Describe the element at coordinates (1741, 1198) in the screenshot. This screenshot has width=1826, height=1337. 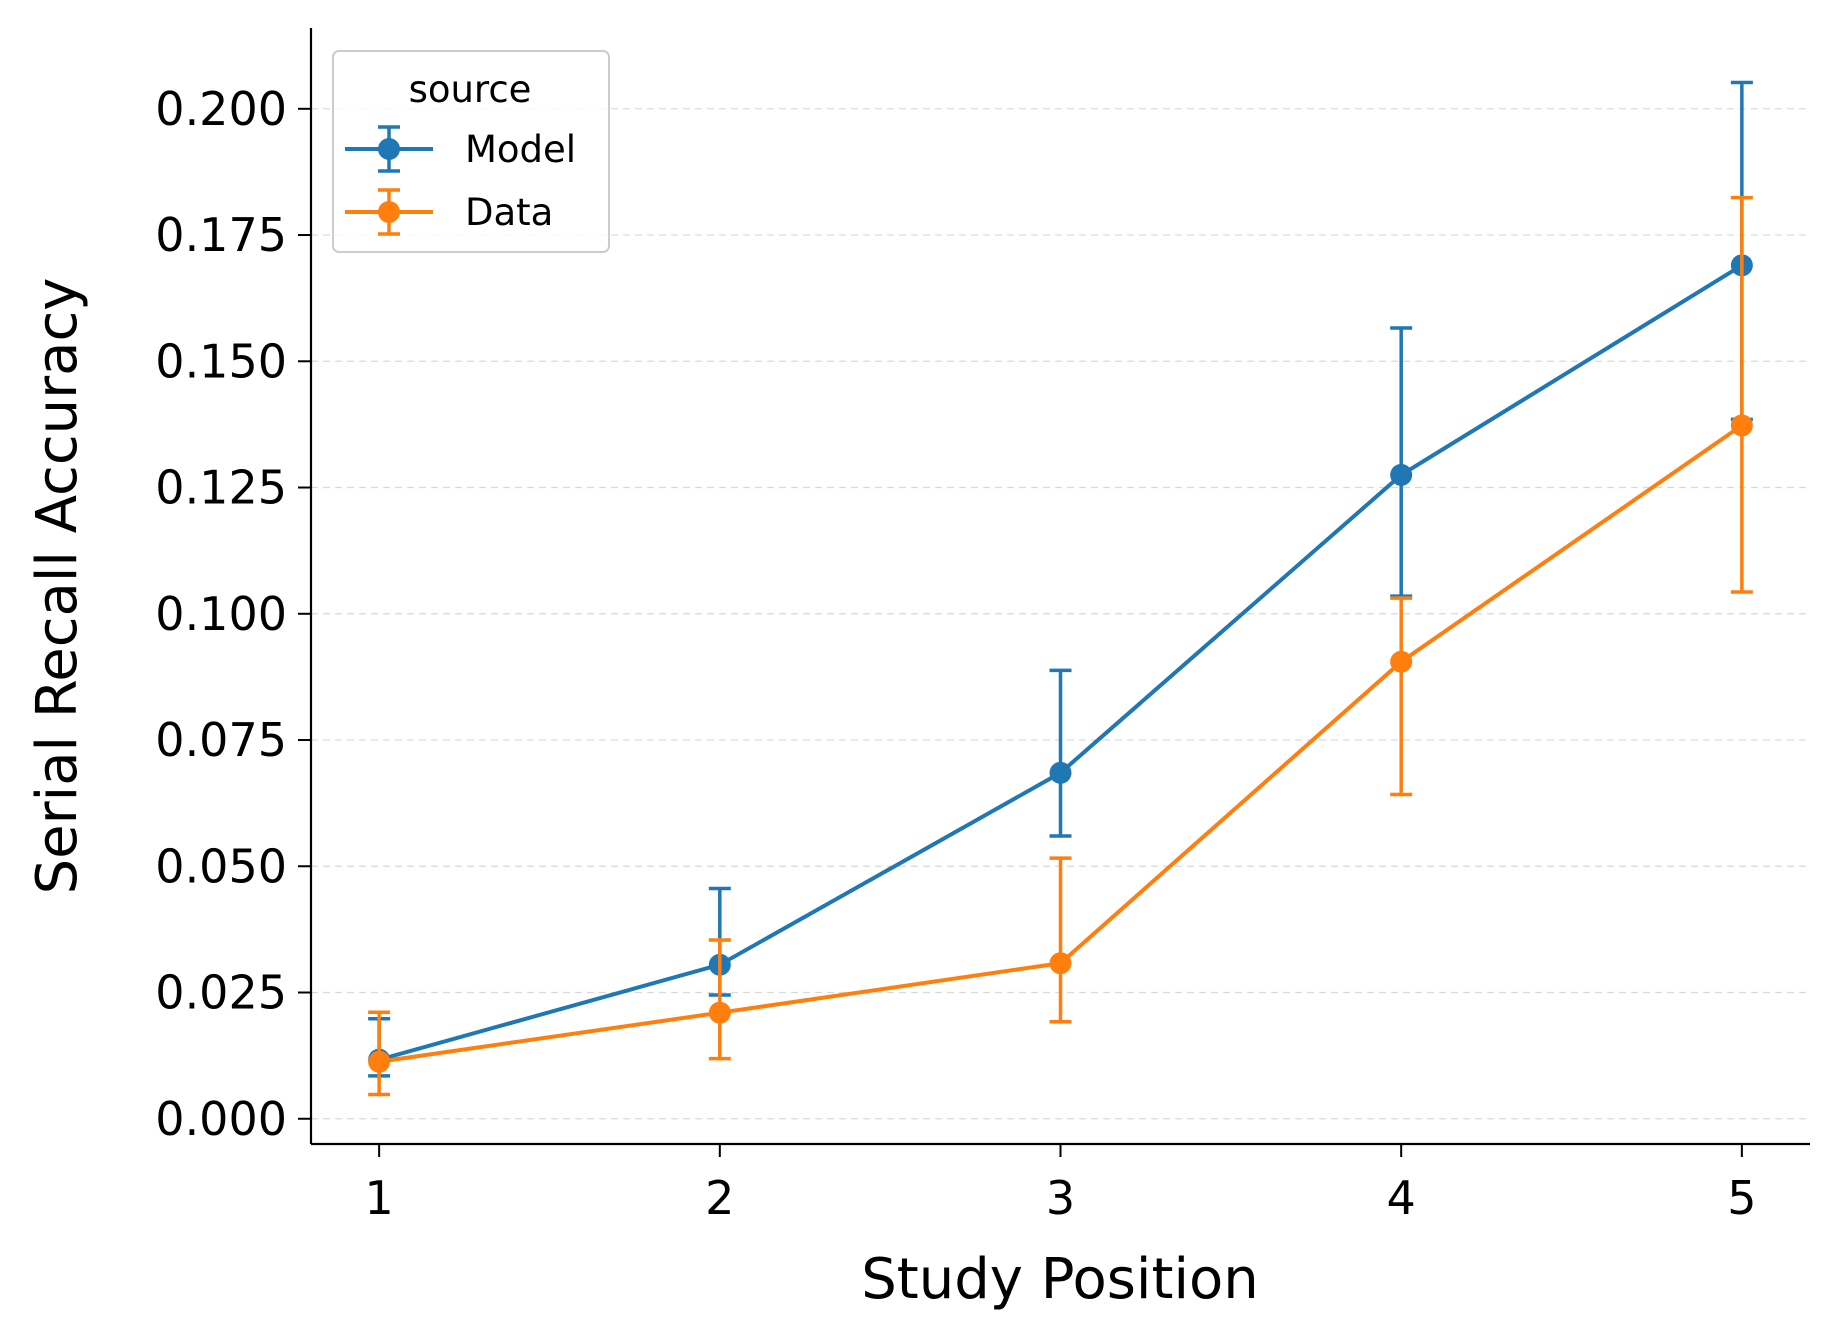
I see `x-tick-label: 5` at that location.